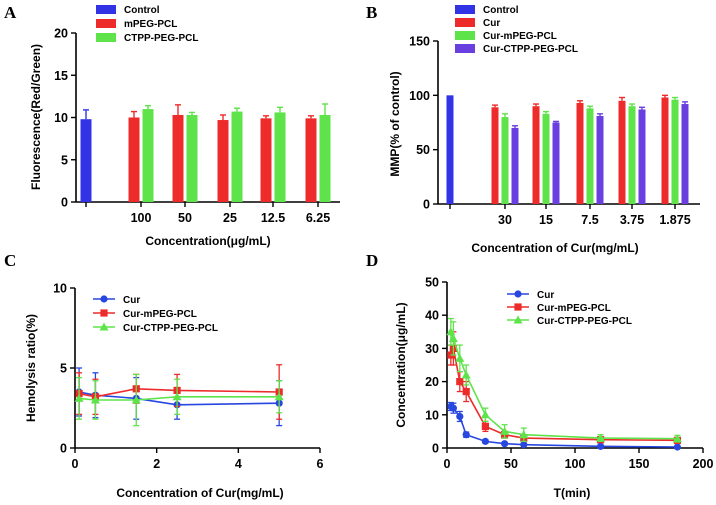  What do you see at coordinates (432, 349) in the screenshot?
I see `y-tick-label: 30` at bounding box center [432, 349].